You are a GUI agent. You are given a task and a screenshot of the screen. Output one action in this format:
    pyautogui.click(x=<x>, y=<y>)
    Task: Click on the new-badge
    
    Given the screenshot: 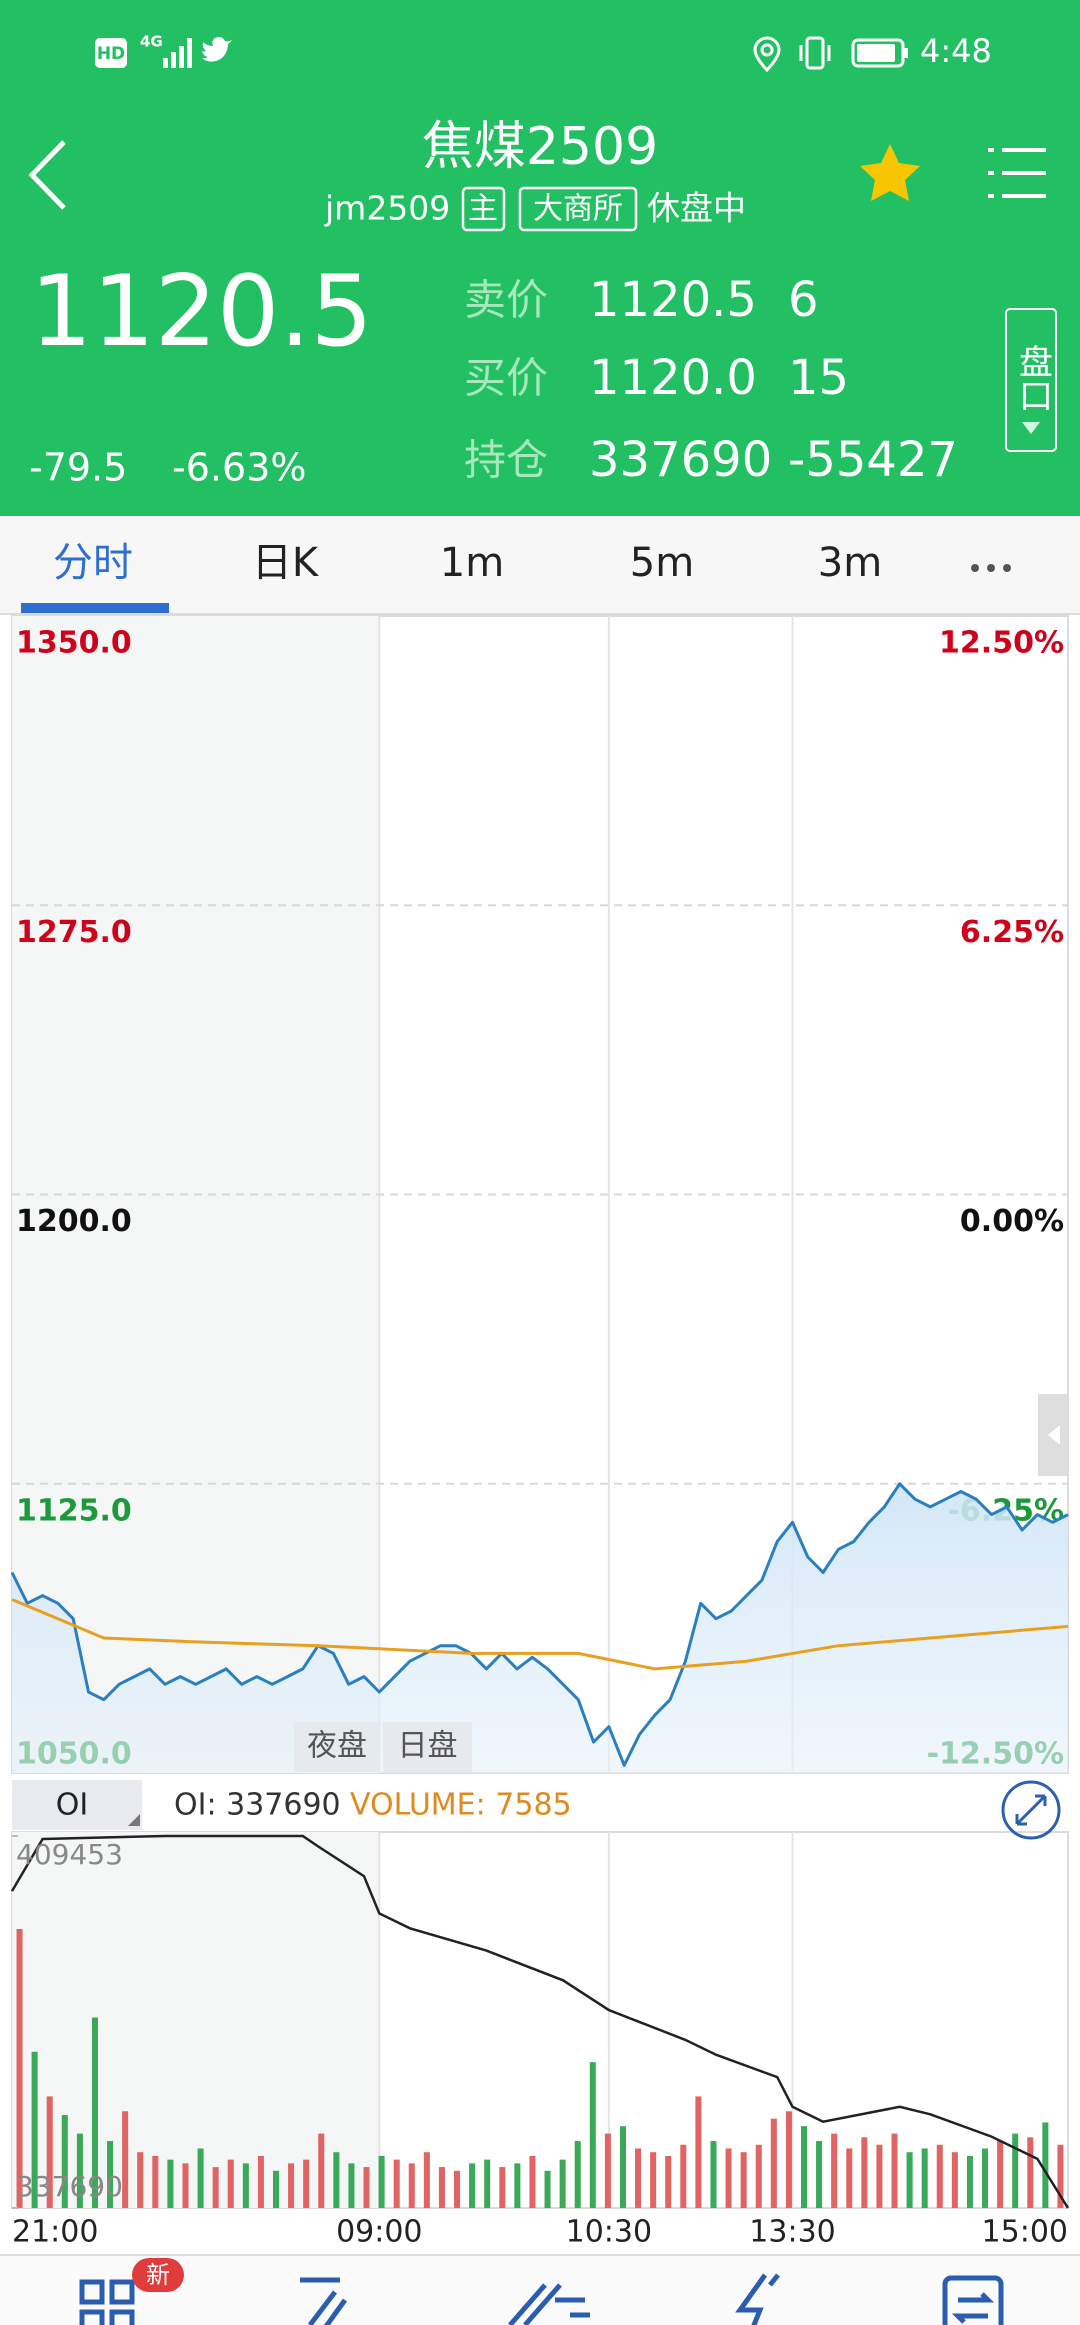 What is the action you would take?
    pyautogui.click(x=158, y=2275)
    